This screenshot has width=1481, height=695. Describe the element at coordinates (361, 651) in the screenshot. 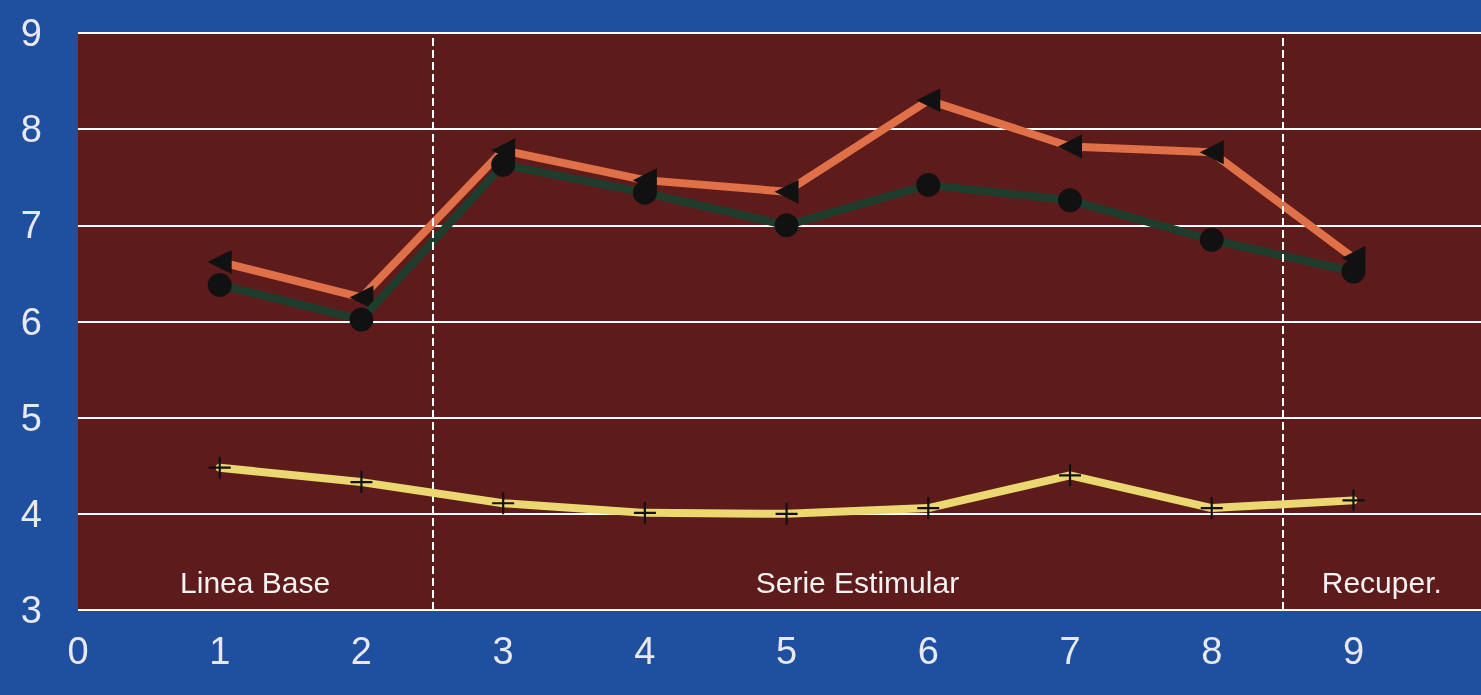

I see `x-tick-label: 2` at that location.